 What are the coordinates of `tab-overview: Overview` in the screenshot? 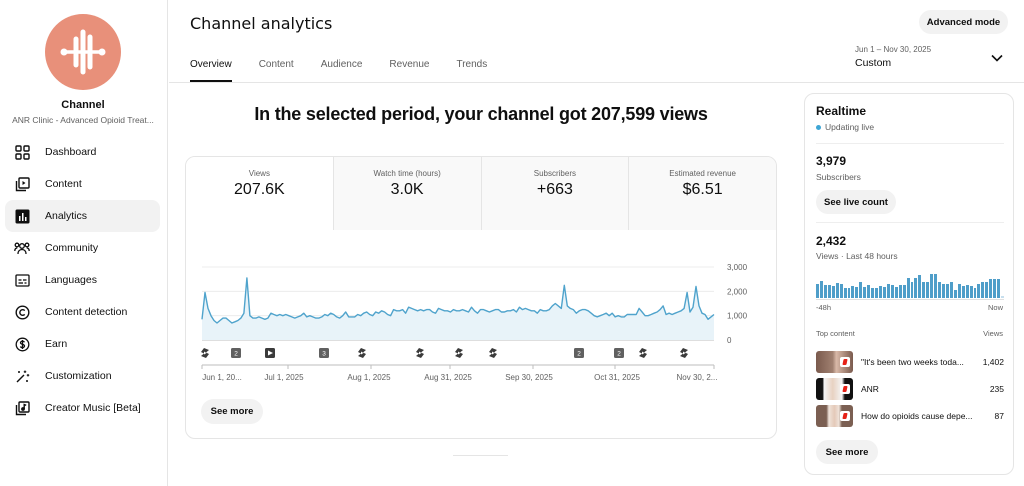 It's located at (211, 70).